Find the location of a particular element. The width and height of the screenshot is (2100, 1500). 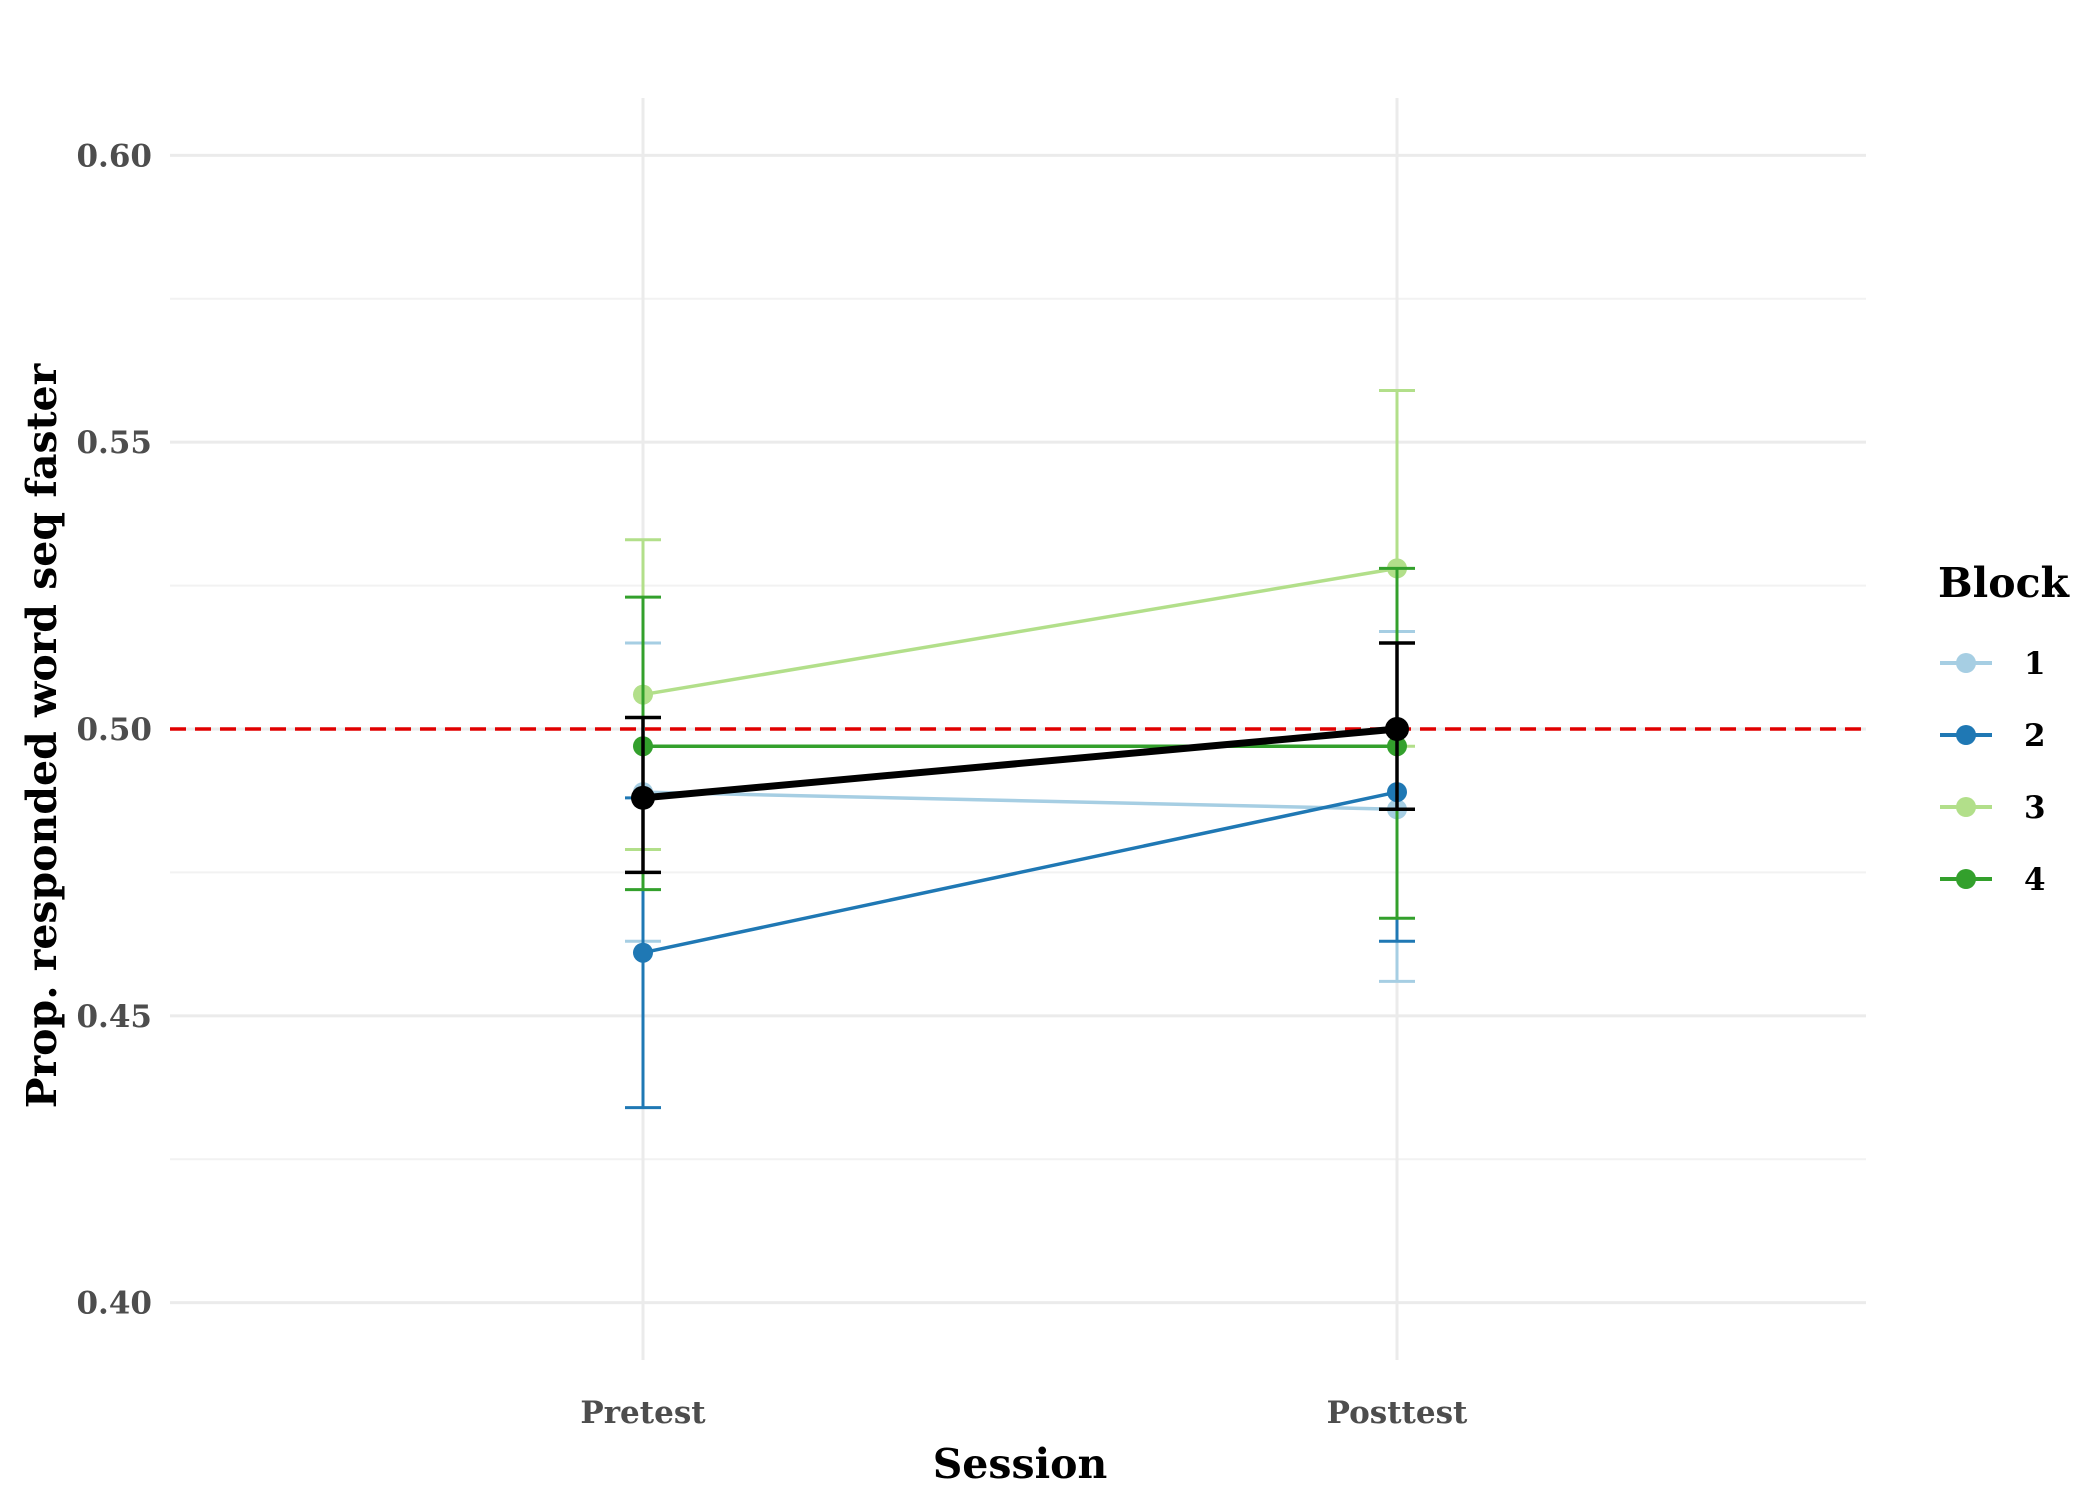

y-tick-label: 0.40 is located at coordinates (114, 1304).